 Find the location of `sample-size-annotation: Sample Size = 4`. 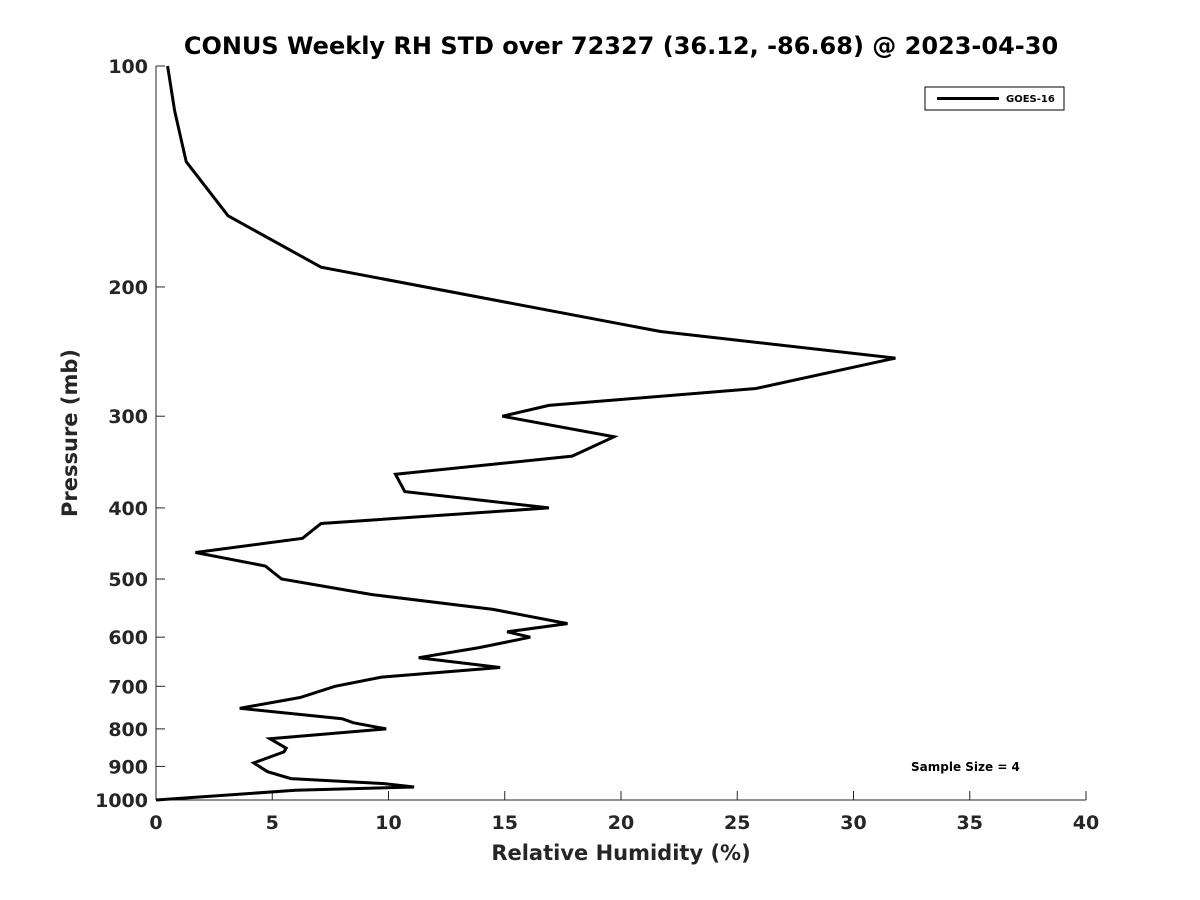

sample-size-annotation: Sample Size = 4 is located at coordinates (965, 767).